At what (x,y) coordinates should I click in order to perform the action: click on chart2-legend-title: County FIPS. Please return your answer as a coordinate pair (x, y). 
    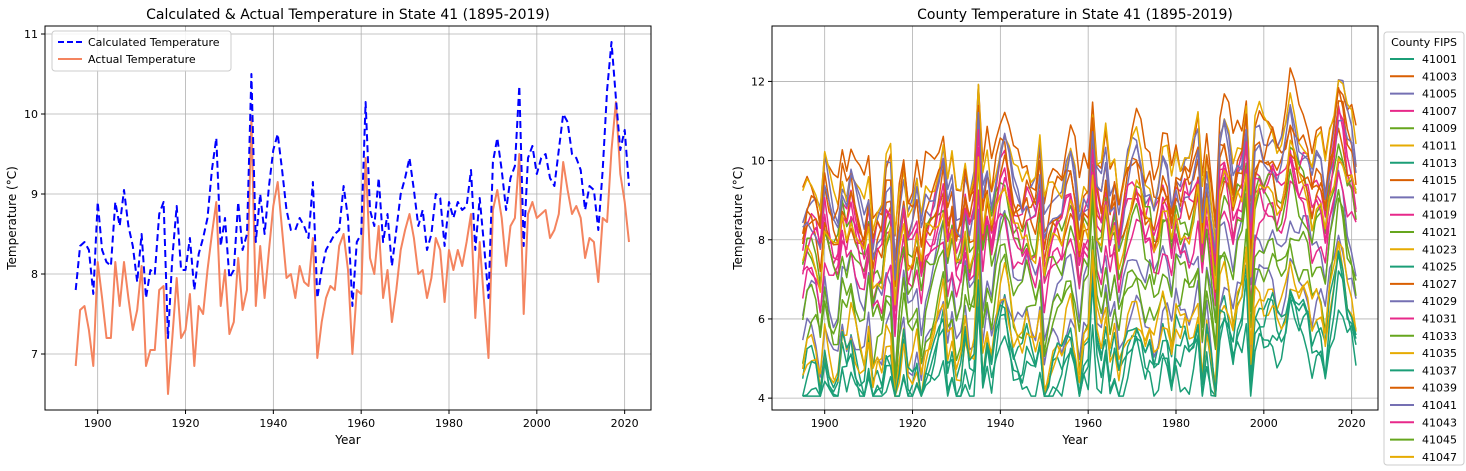
    Looking at the image, I should click on (1424, 42).